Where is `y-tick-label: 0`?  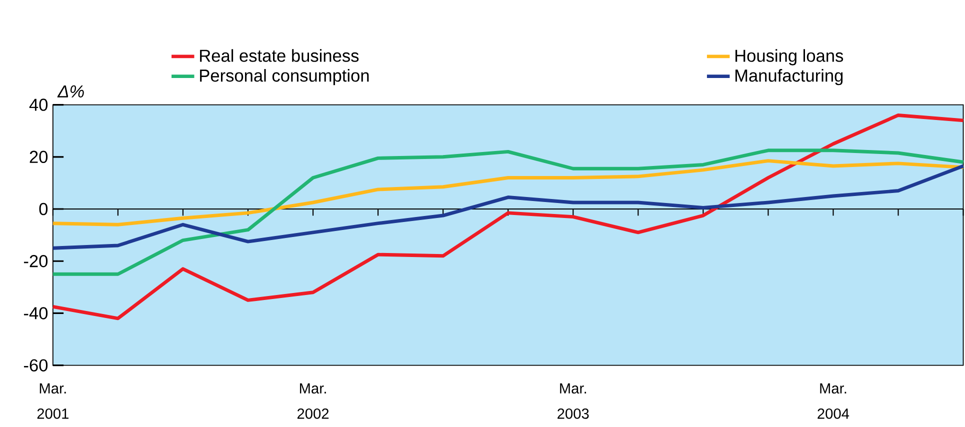
y-tick-label: 0 is located at coordinates (43, 209).